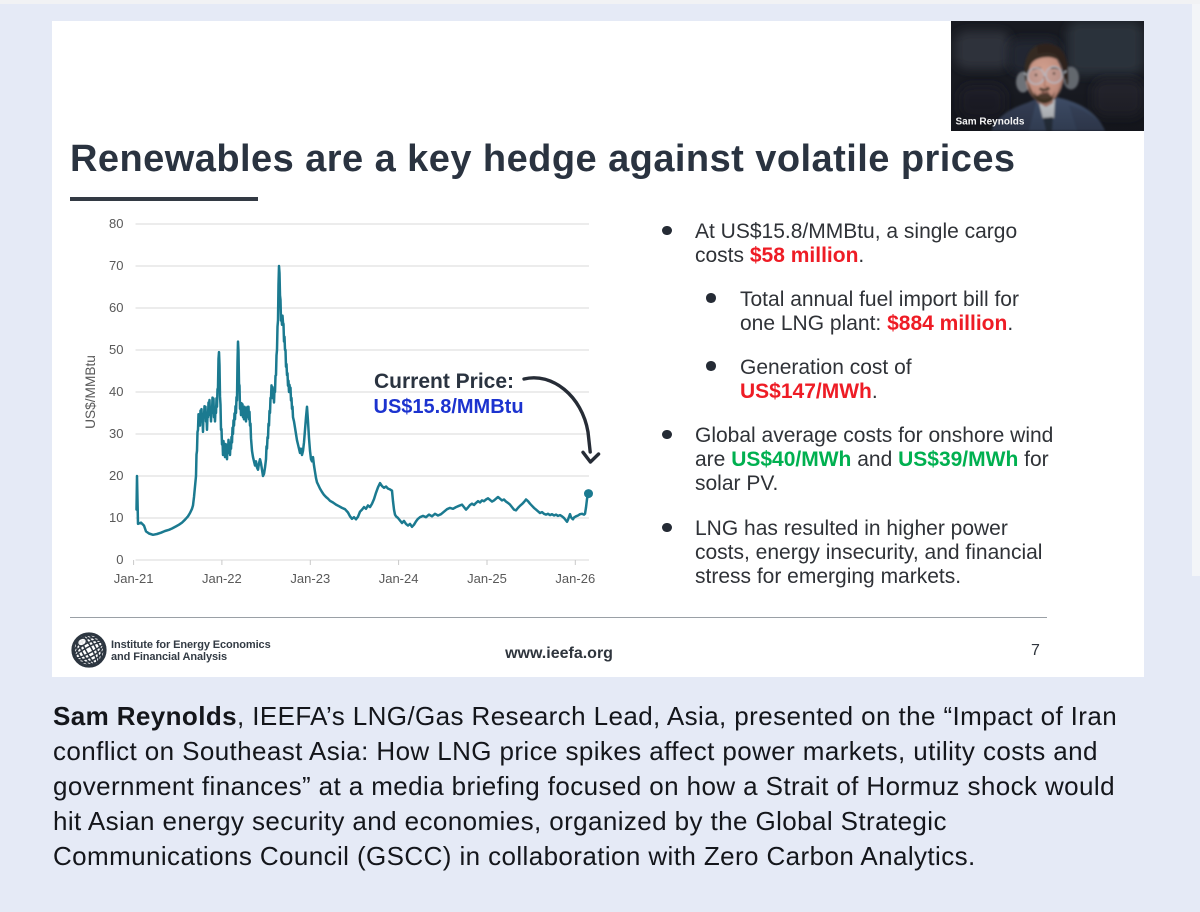  I want to click on svg-text: Jan-21, so click(134, 578).